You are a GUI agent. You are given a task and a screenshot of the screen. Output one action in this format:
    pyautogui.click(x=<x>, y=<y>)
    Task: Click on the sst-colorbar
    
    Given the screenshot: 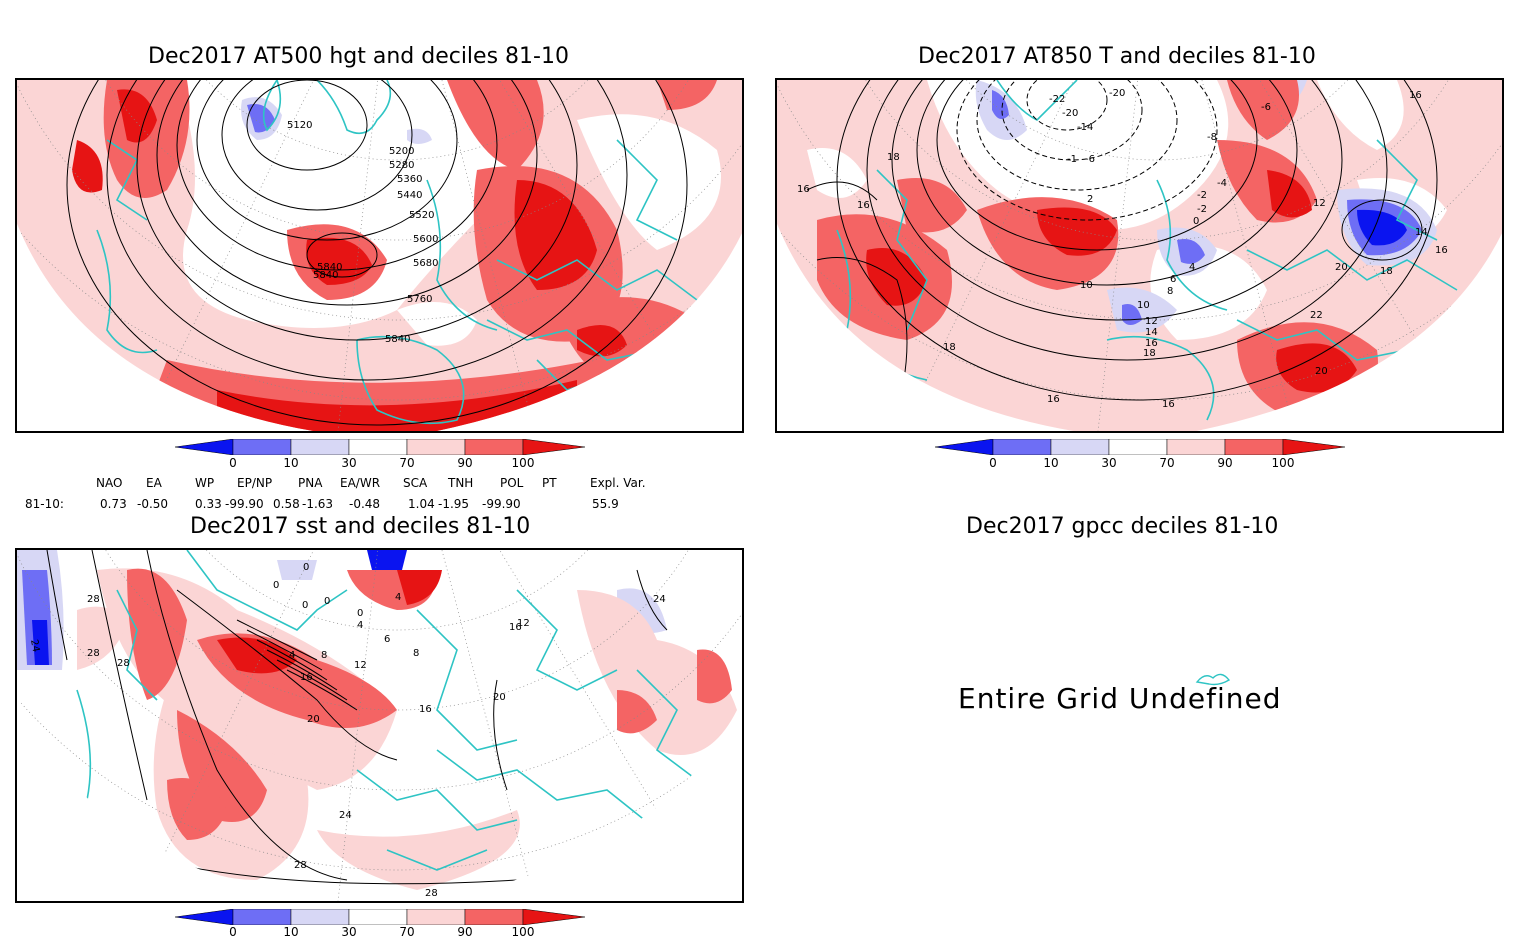 What is the action you would take?
    pyautogui.click(x=380, y=917)
    